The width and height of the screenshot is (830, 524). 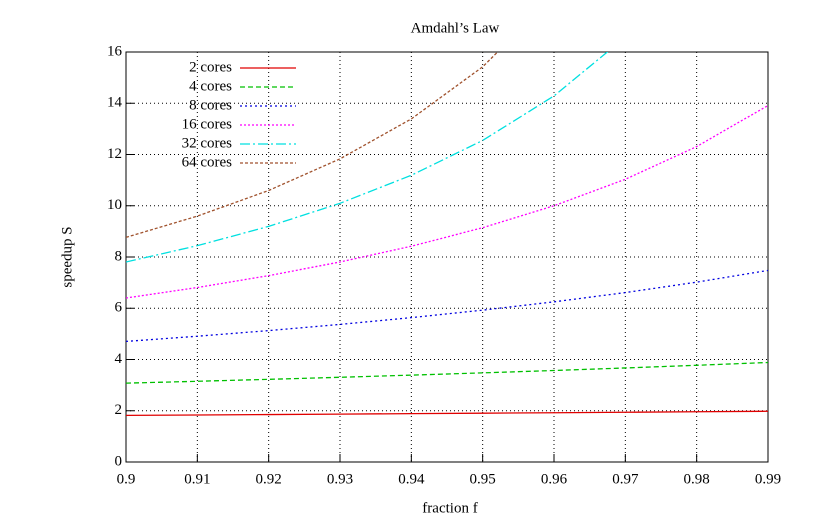 What do you see at coordinates (207, 124) in the screenshot?
I see `legend-label: 16 cores` at bounding box center [207, 124].